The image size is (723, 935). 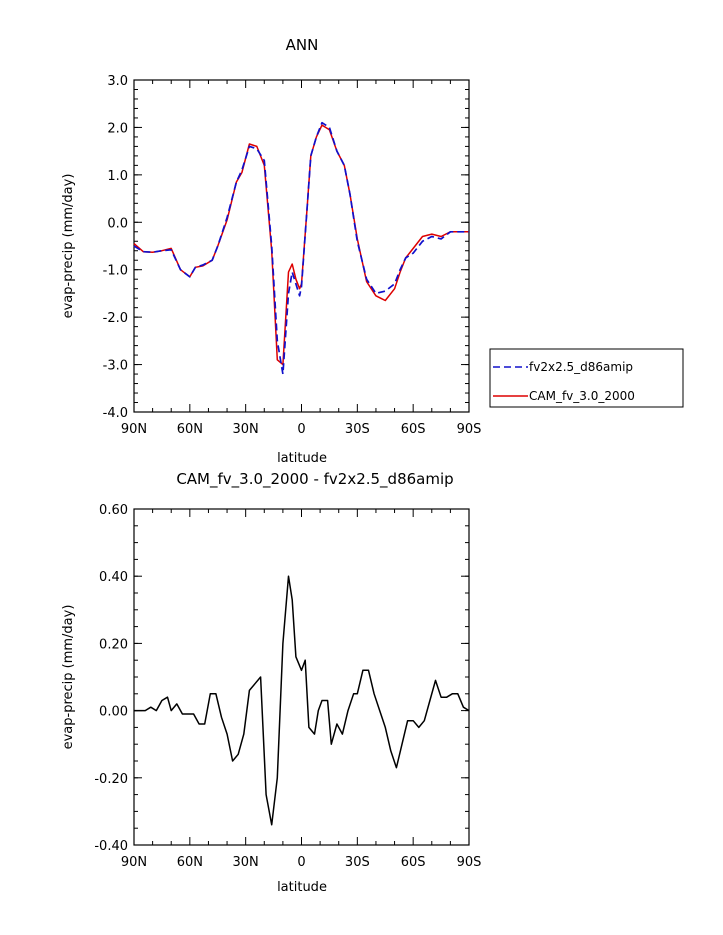 I want to click on bottom-x-tick-label: 30N, so click(x=246, y=862).